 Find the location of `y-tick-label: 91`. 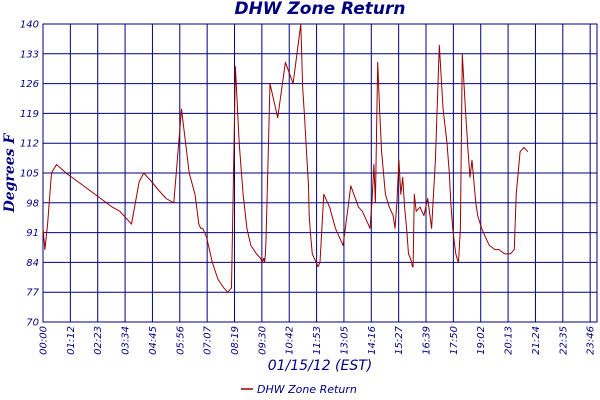

y-tick-label: 91 is located at coordinates (32, 233).